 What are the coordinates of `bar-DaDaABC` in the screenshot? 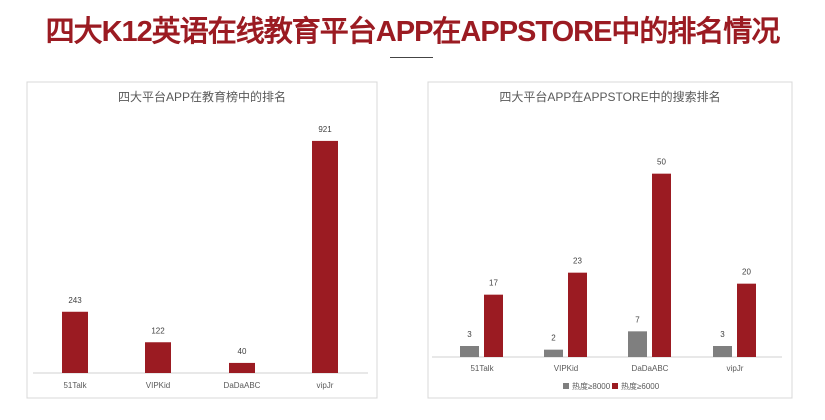 It's located at (242, 367).